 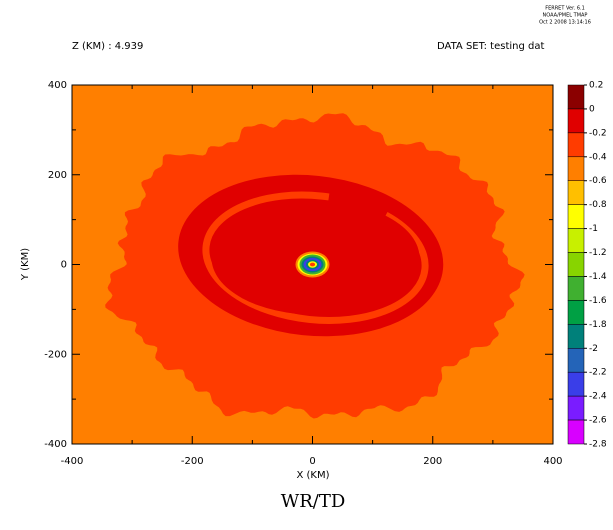 What do you see at coordinates (593, 349) in the screenshot?
I see `colorbar-label: -2` at bounding box center [593, 349].